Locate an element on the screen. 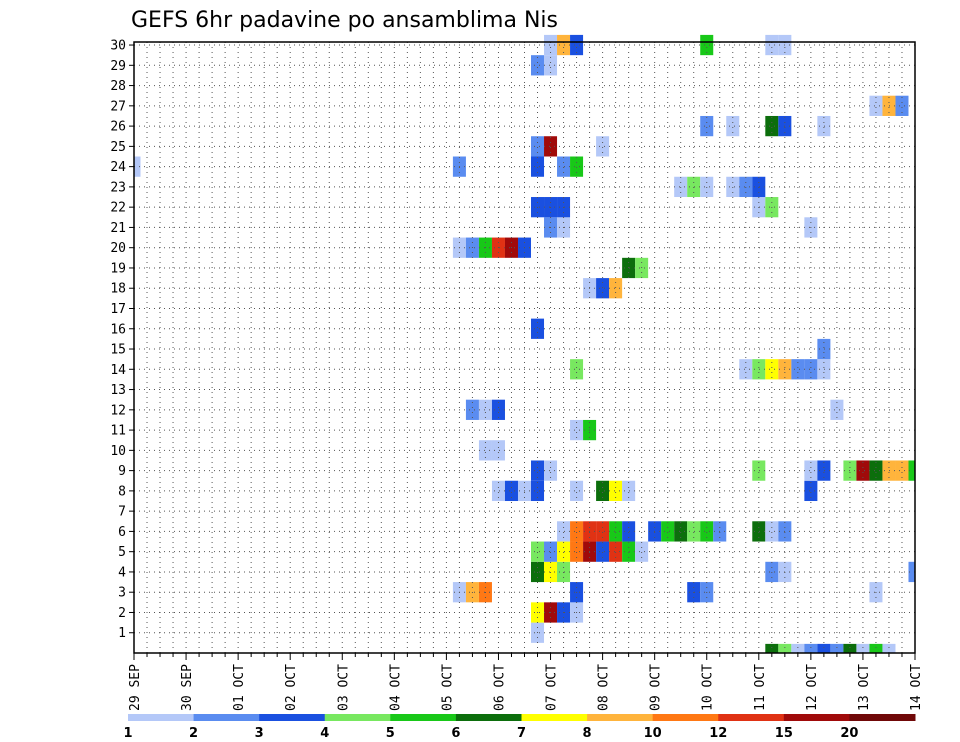  x-tick-label: 02 OCT is located at coordinates (291, 687).